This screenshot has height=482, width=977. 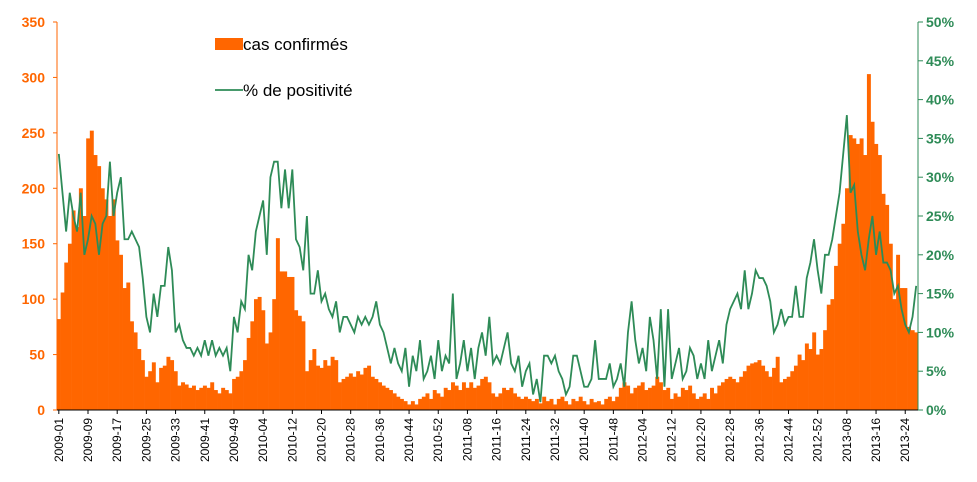 I want to click on x-tick-label: 2012-12, so click(x=672, y=440).